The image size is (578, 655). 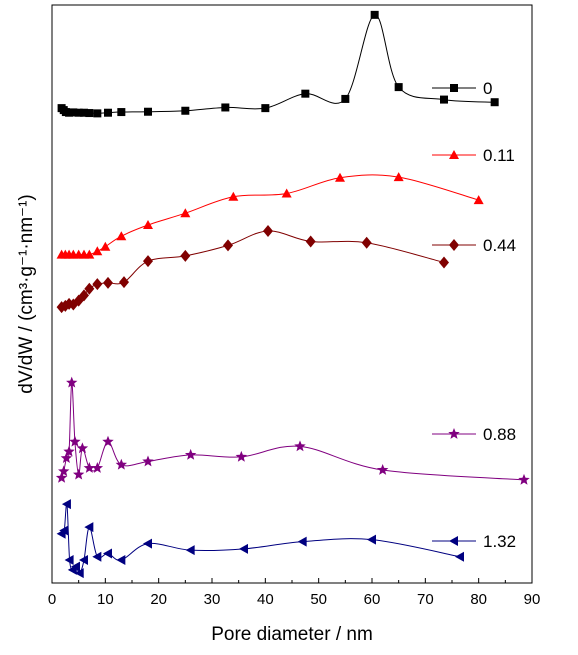 I want to click on x-axis-ticks, so click(x=292, y=580).